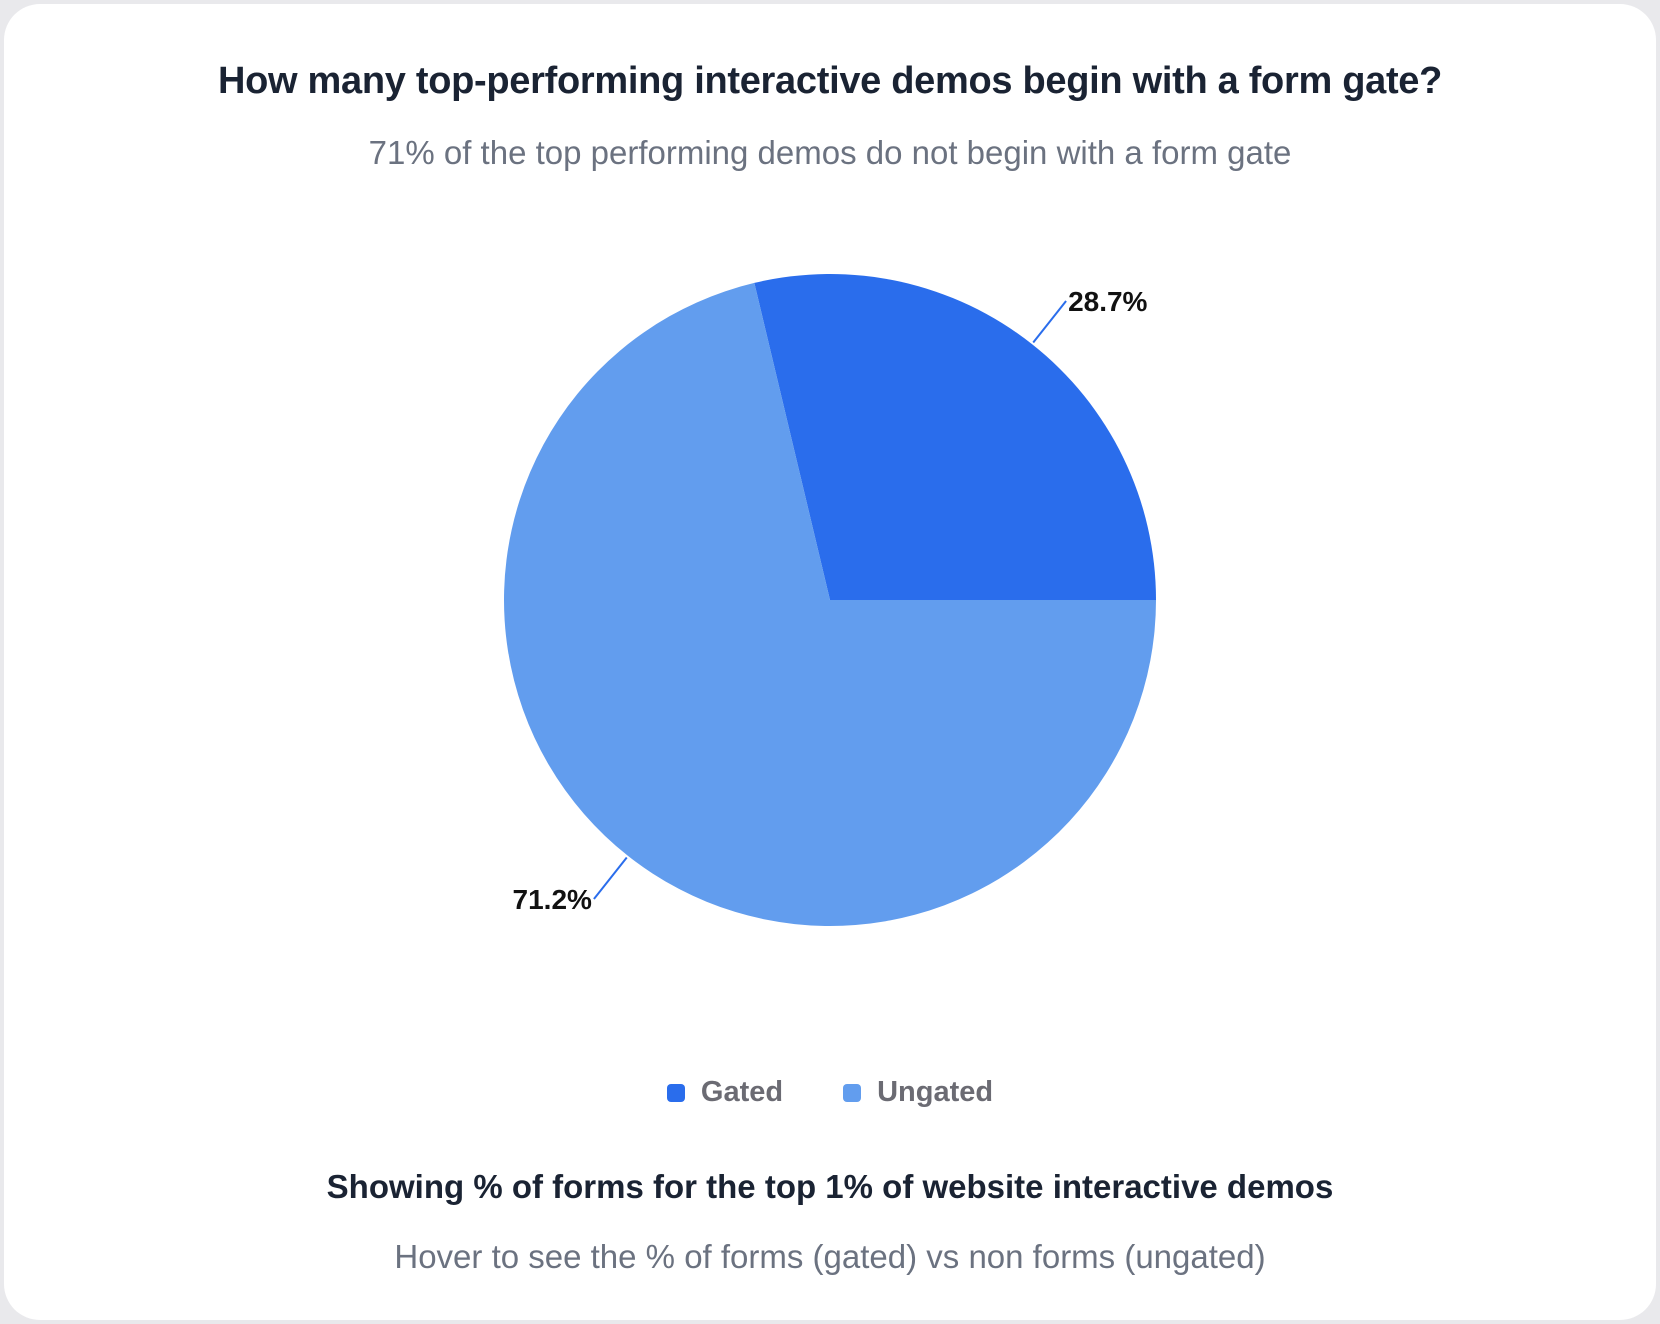  I want to click on legend-item-gated: Gated, so click(725, 1092).